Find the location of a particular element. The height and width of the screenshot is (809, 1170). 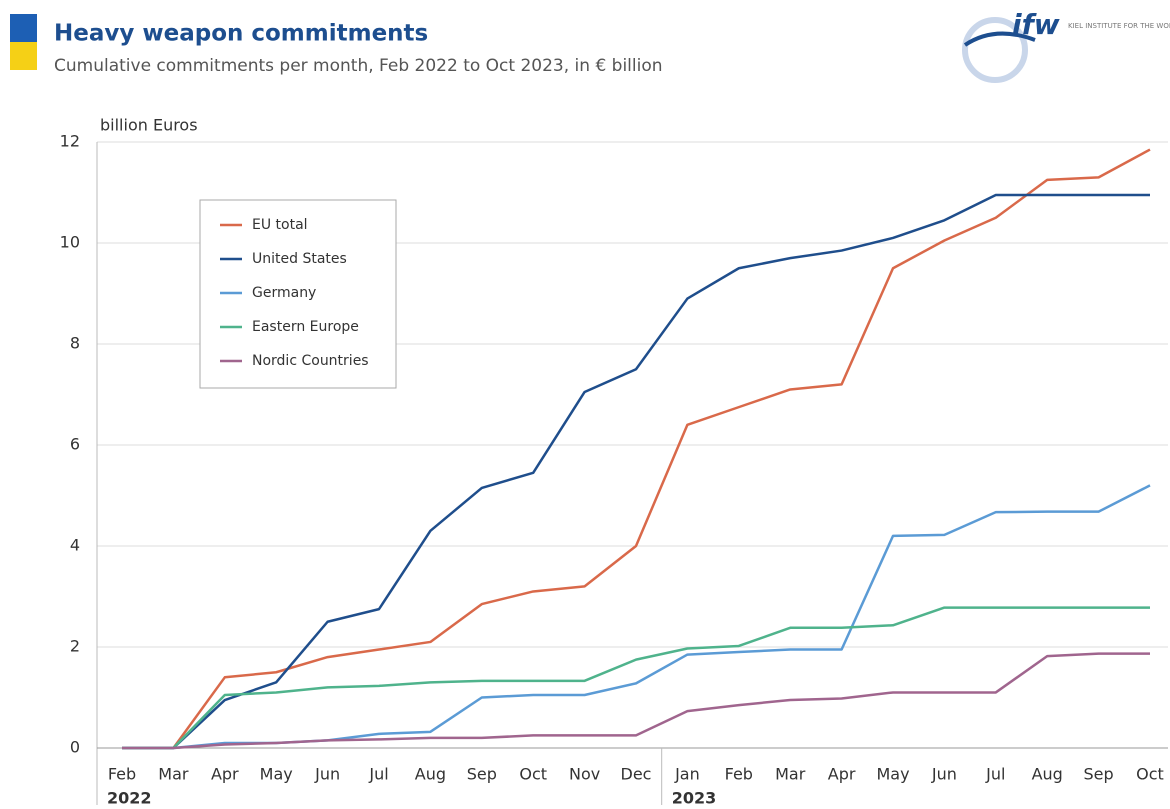

legend-label: Germany is located at coordinates (284, 293).